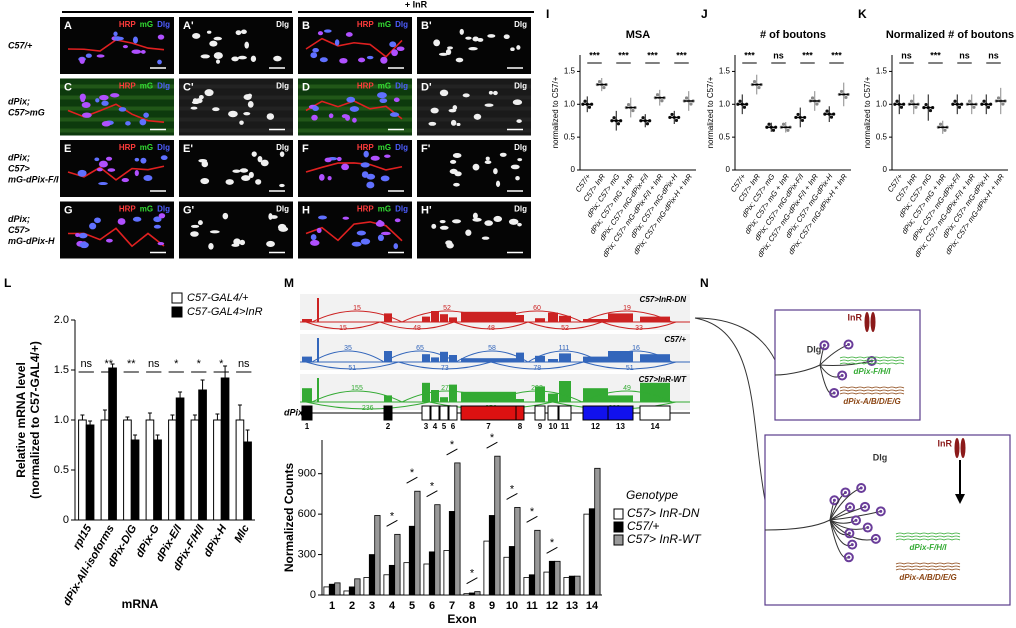 The image size is (1016, 628). What do you see at coordinates (492, 445) in the screenshot?
I see `sig-bar` at bounding box center [492, 445].